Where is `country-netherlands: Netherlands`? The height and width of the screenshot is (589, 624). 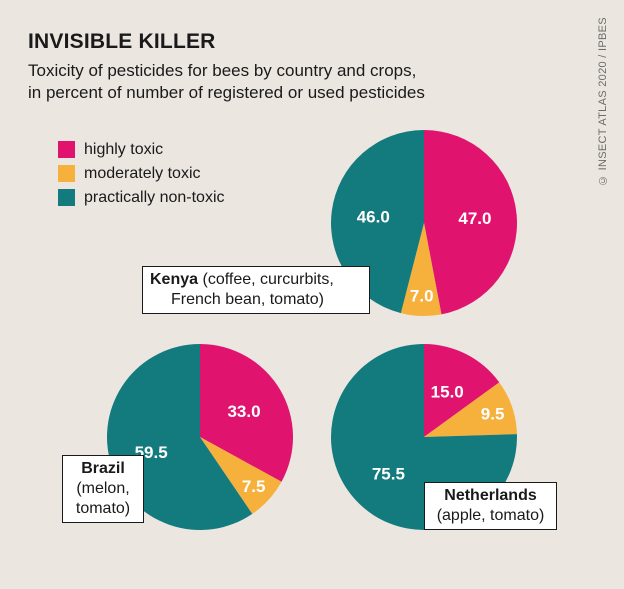
country-netherlands: Netherlands is located at coordinates (490, 495).